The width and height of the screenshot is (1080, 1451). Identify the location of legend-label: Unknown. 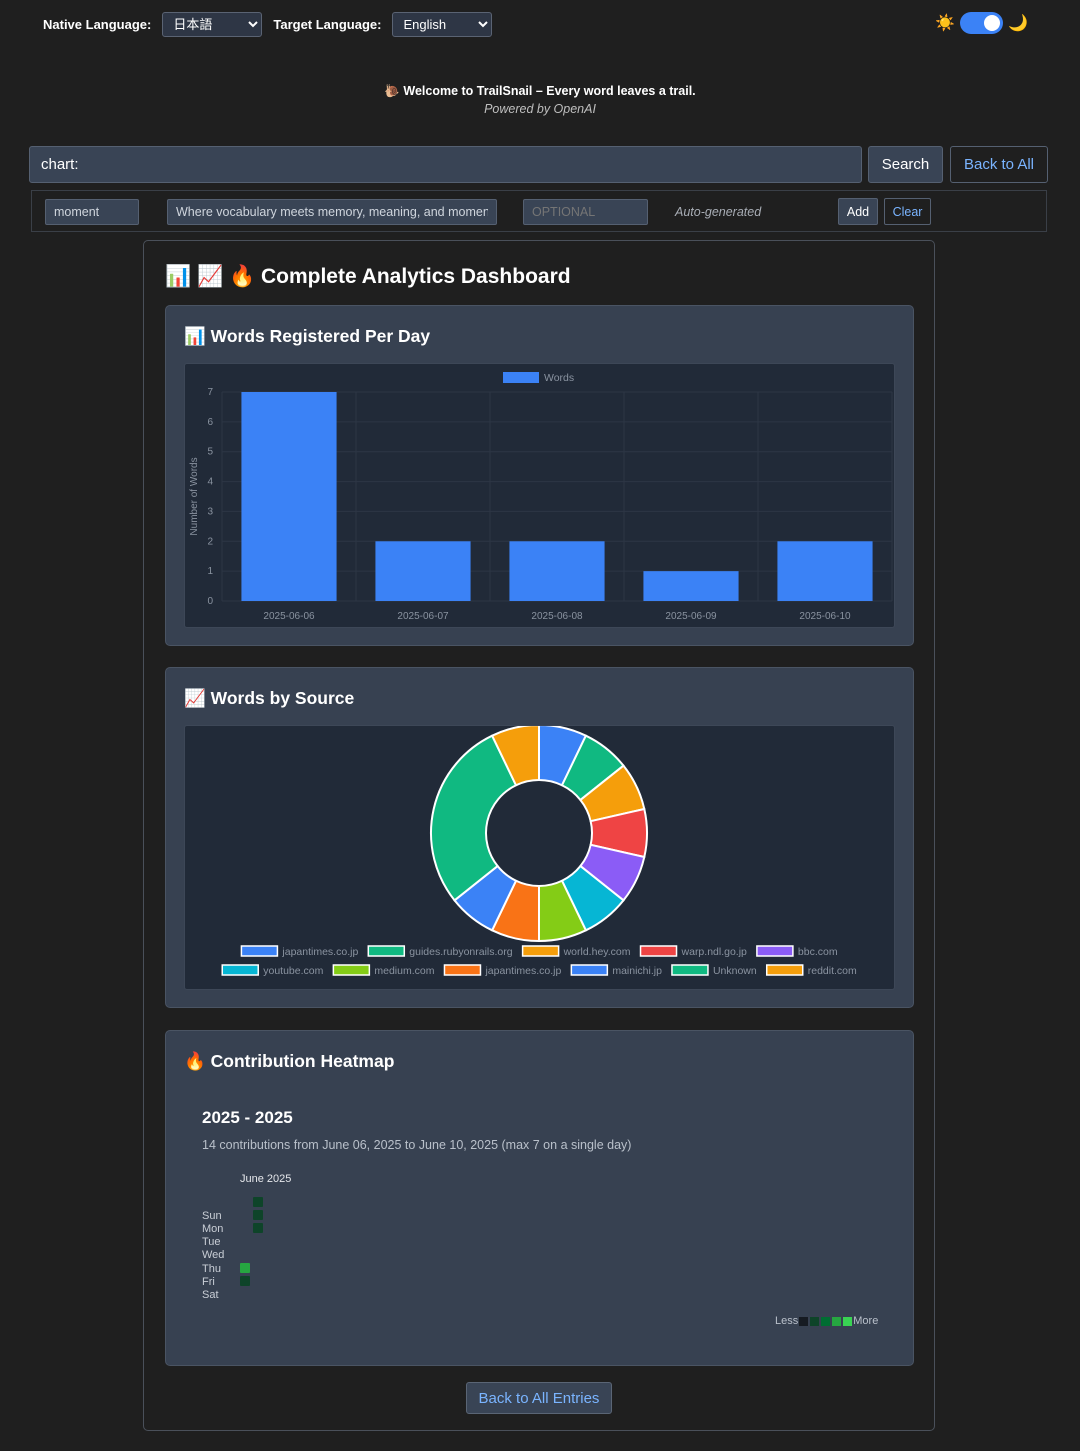
(735, 971).